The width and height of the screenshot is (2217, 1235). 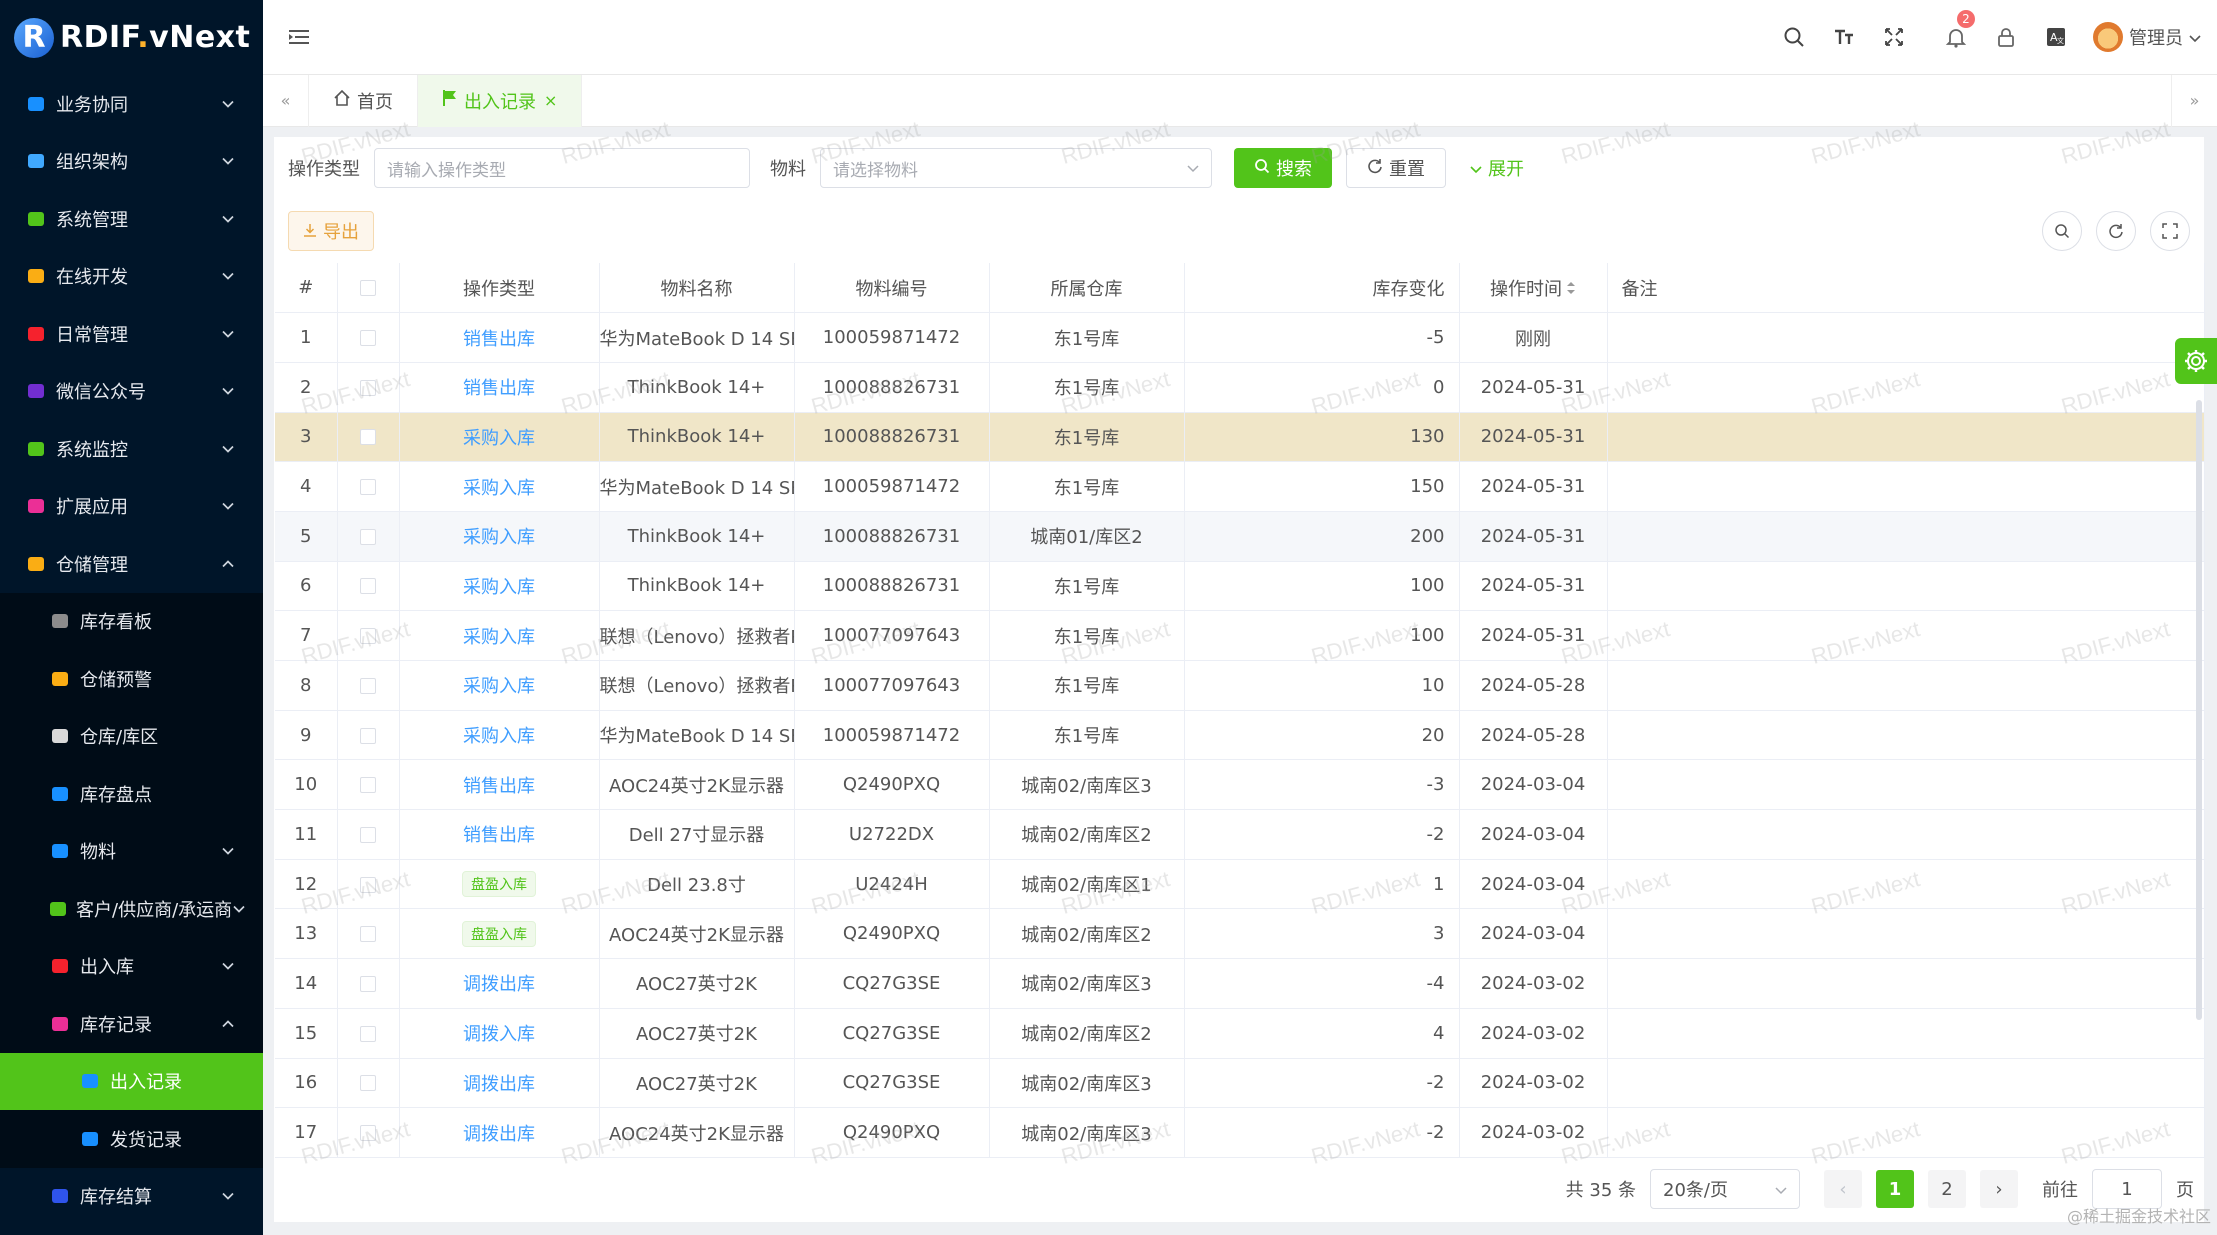 What do you see at coordinates (1016, 168) in the screenshot?
I see `material-select: 请选择物料` at bounding box center [1016, 168].